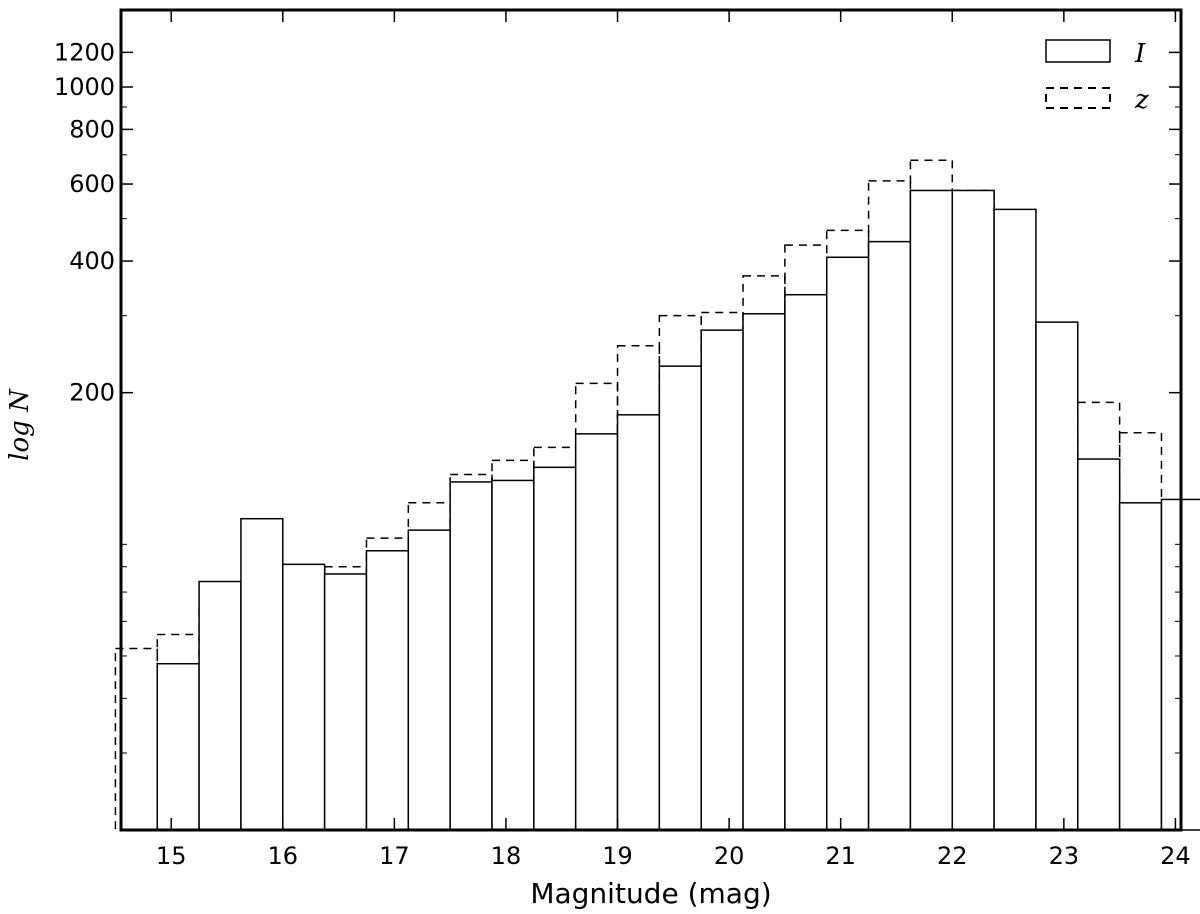  What do you see at coordinates (171, 856) in the screenshot?
I see `x-tick-label: 15` at bounding box center [171, 856].